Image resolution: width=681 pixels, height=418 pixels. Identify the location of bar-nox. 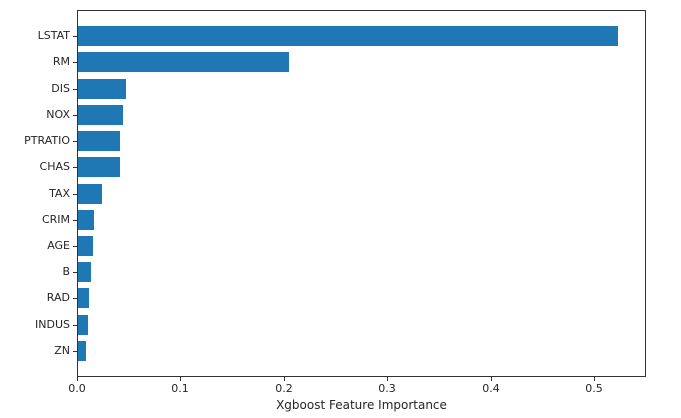
(100, 114).